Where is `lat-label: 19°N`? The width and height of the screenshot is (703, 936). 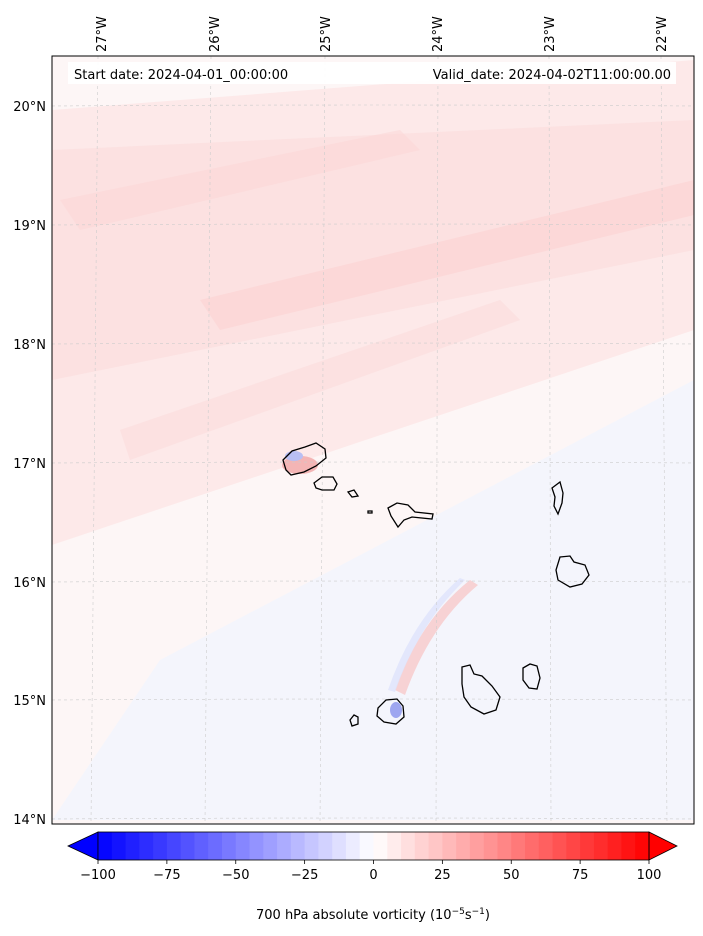
lat-label: 19°N is located at coordinates (29, 226).